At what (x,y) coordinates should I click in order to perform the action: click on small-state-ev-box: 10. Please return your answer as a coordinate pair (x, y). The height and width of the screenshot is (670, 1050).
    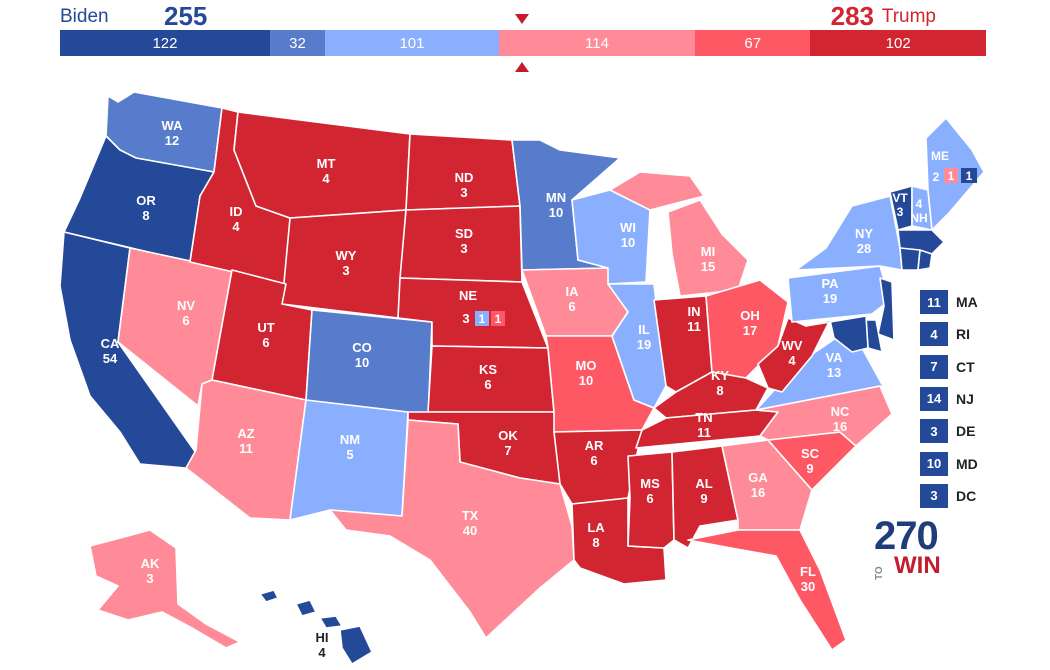
    Looking at the image, I should click on (934, 463).